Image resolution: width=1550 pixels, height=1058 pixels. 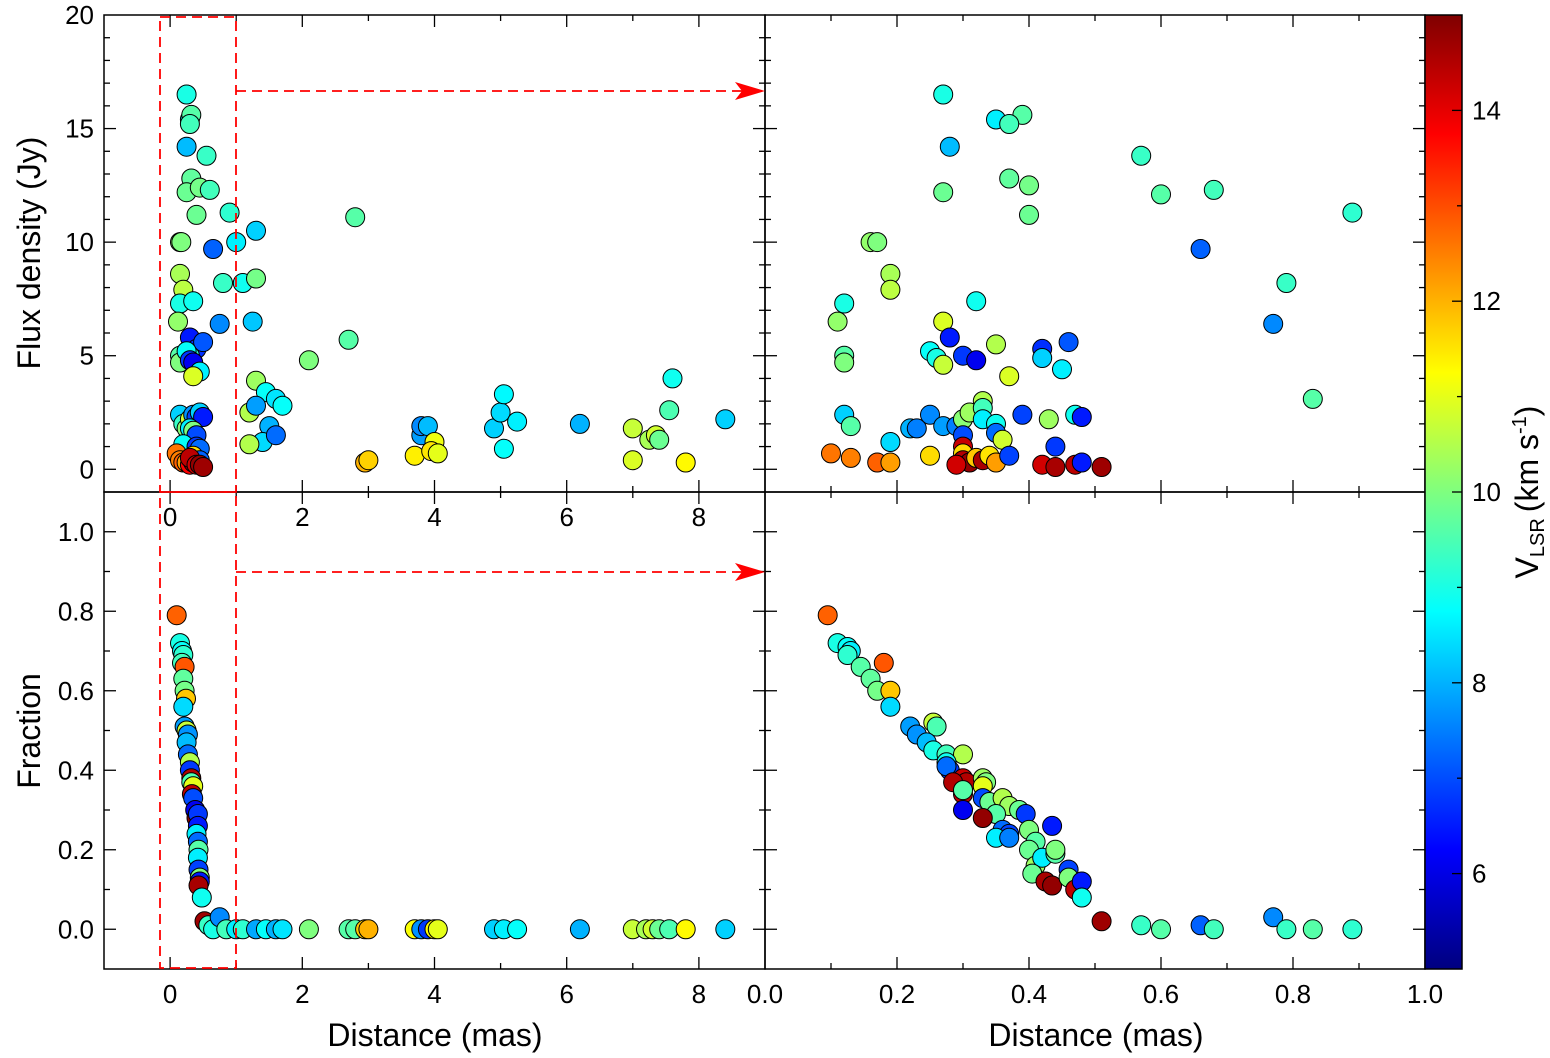 I want to click on colorbar-label-main: V, so click(x=1527, y=567).